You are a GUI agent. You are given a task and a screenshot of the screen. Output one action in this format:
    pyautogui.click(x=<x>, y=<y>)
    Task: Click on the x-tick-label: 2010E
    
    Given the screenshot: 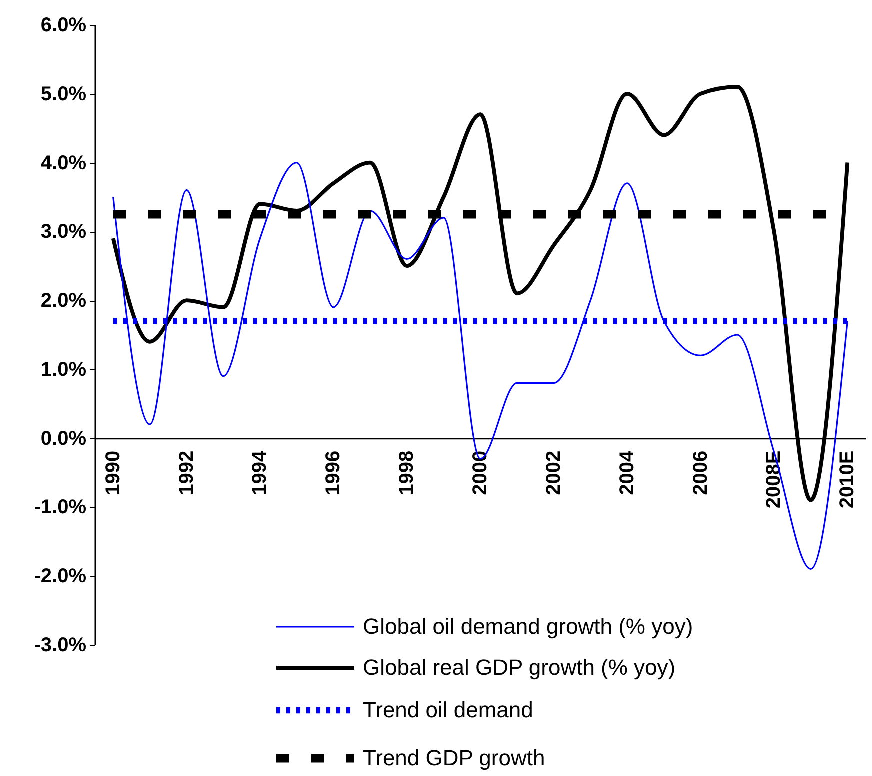 What is the action you would take?
    pyautogui.click(x=847, y=479)
    